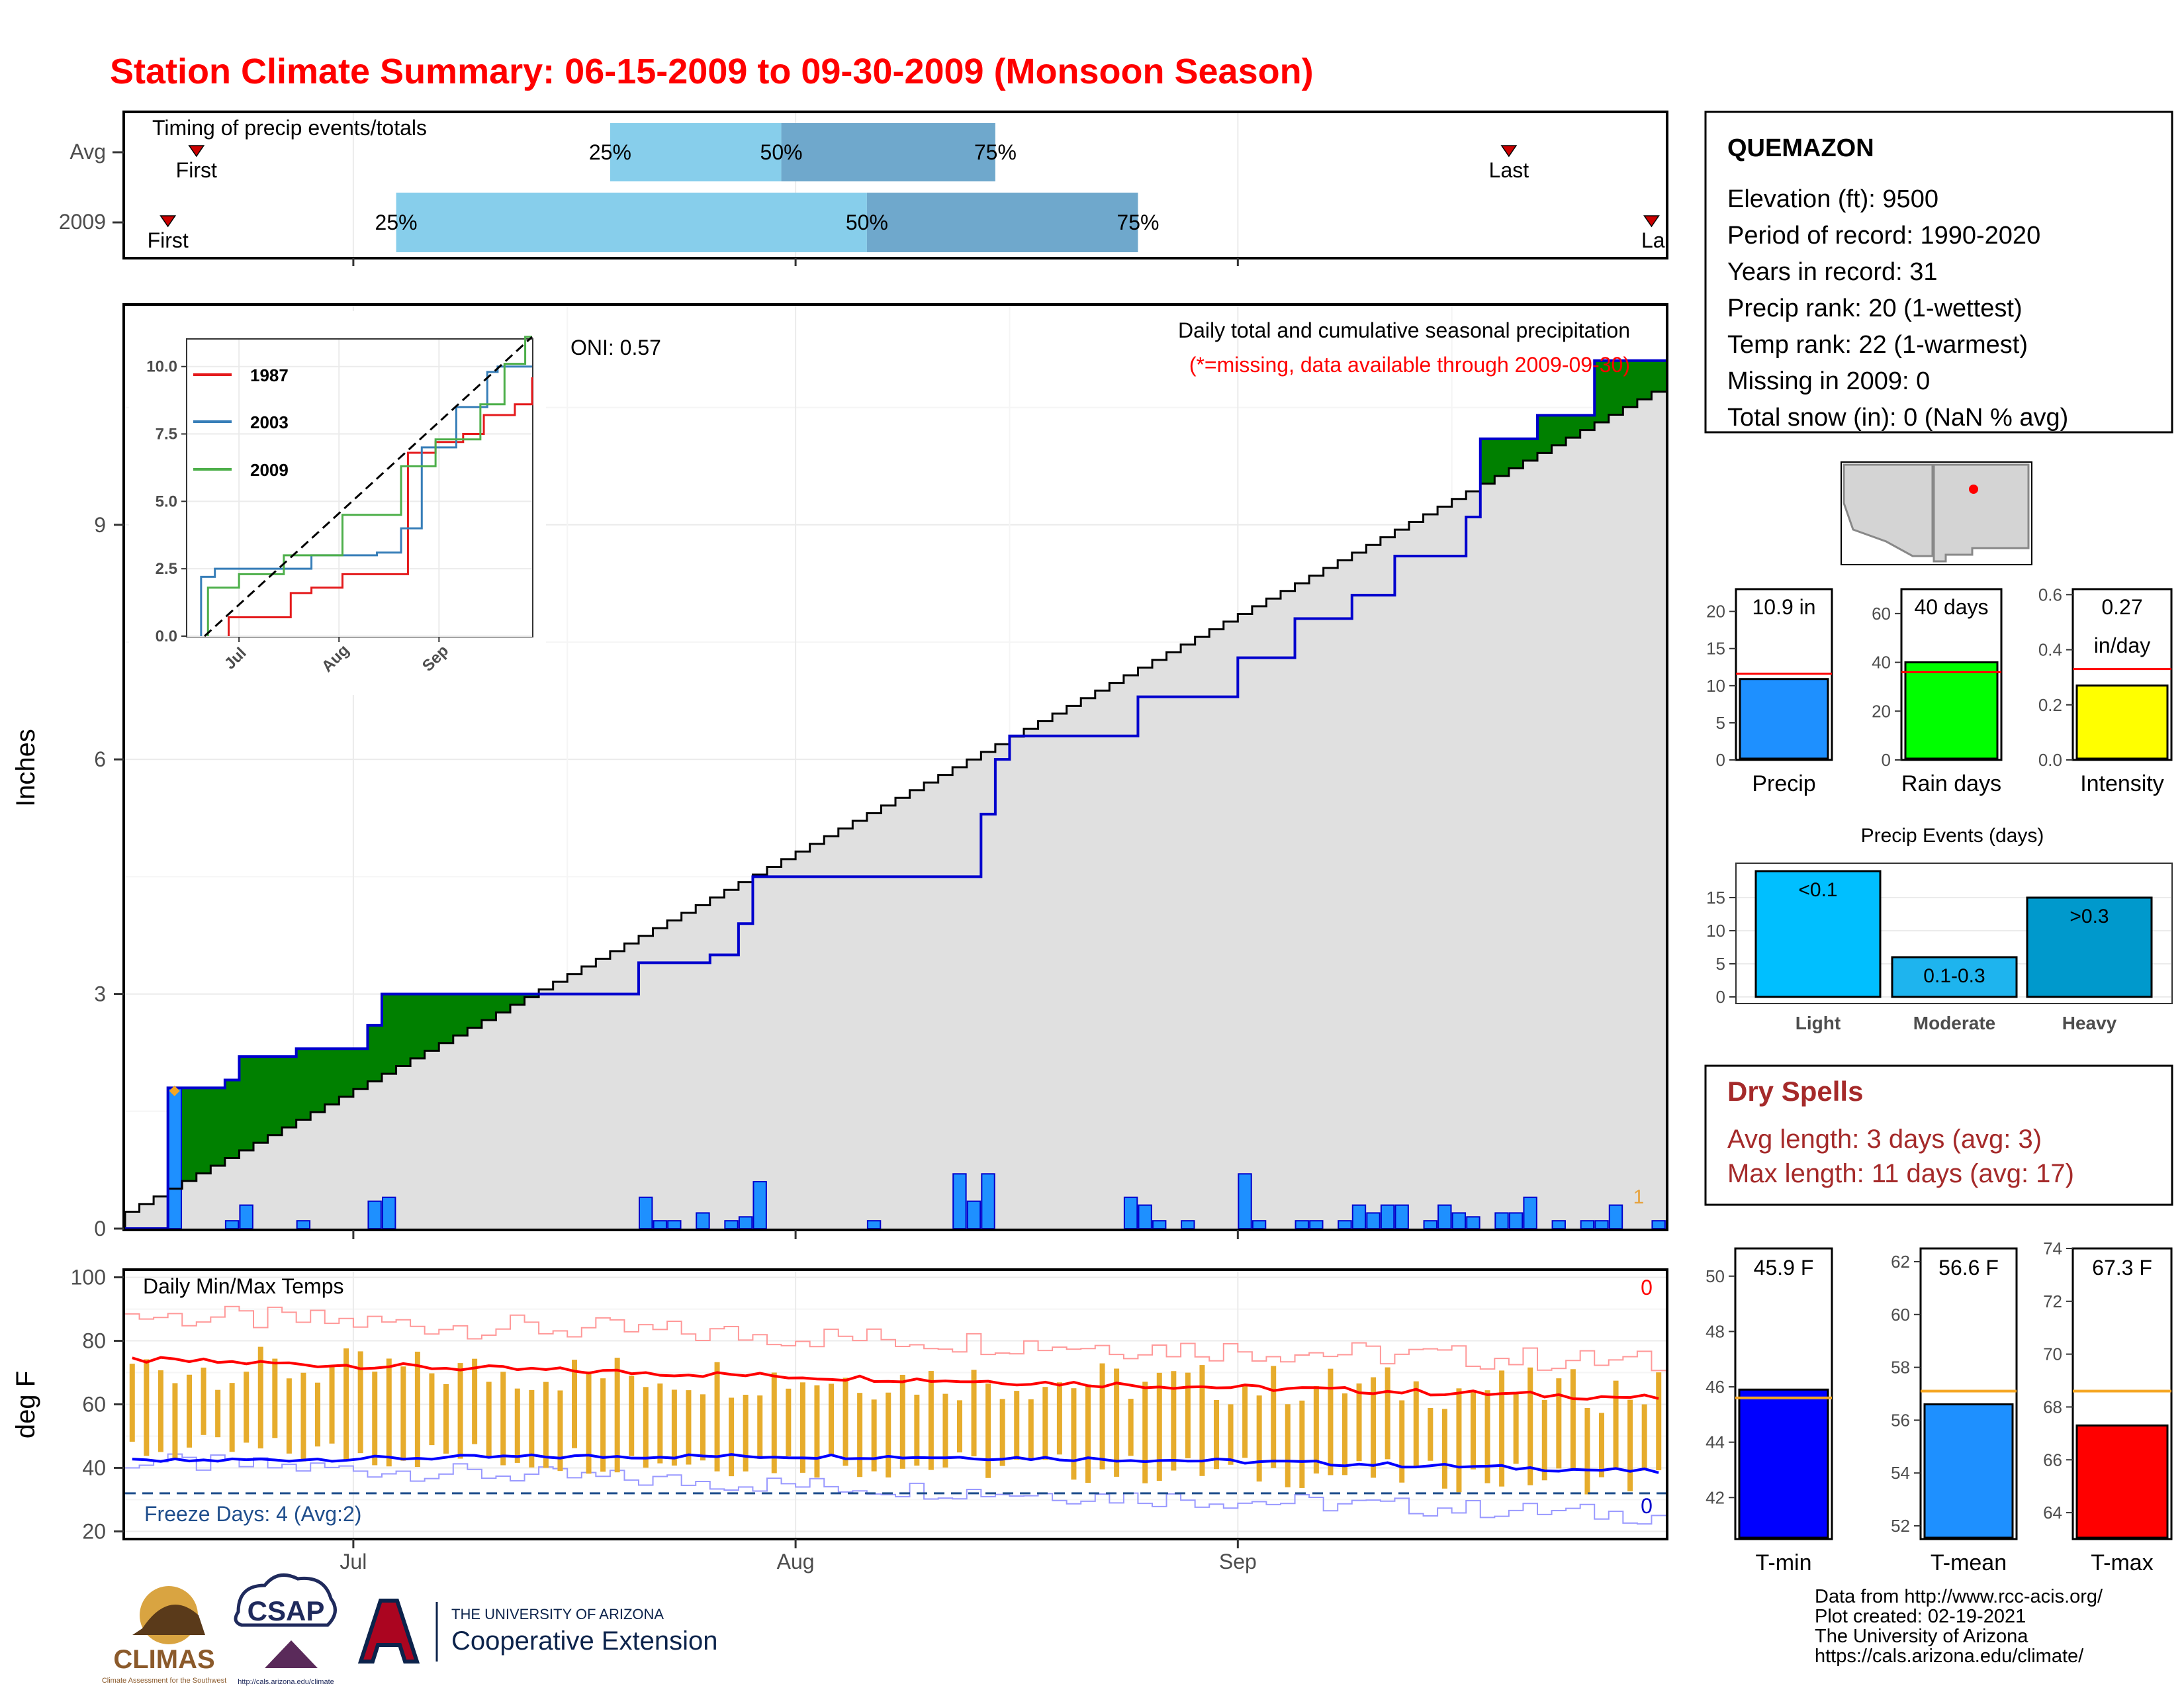  What do you see at coordinates (163, 1659) in the screenshot?
I see `climas-logo-text: CLIMAS` at bounding box center [163, 1659].